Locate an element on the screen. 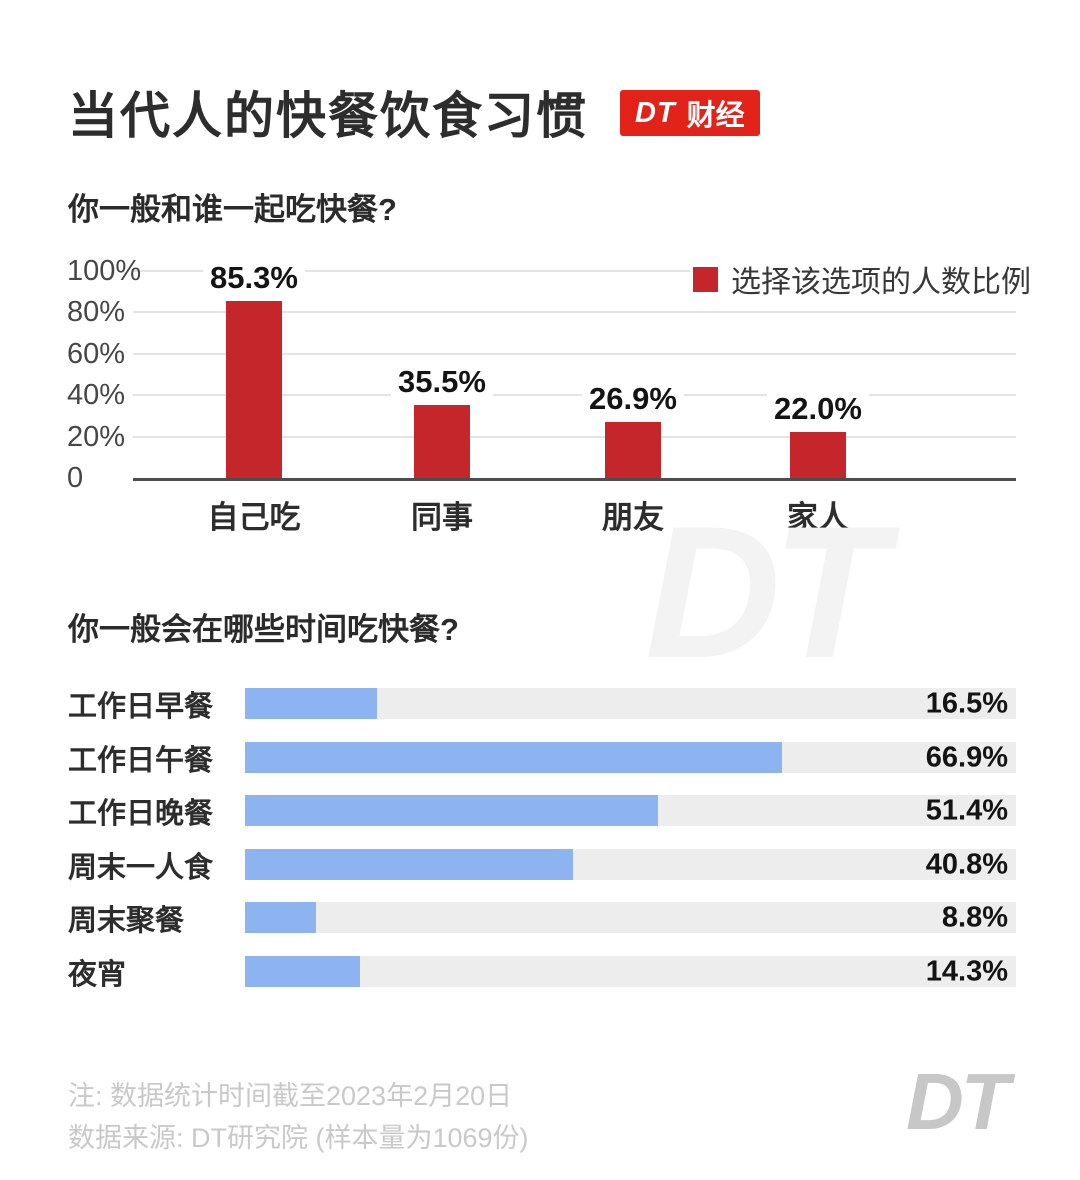 The height and width of the screenshot is (1180, 1080). hbar-row: 夜宵 14.3% is located at coordinates (540, 973).